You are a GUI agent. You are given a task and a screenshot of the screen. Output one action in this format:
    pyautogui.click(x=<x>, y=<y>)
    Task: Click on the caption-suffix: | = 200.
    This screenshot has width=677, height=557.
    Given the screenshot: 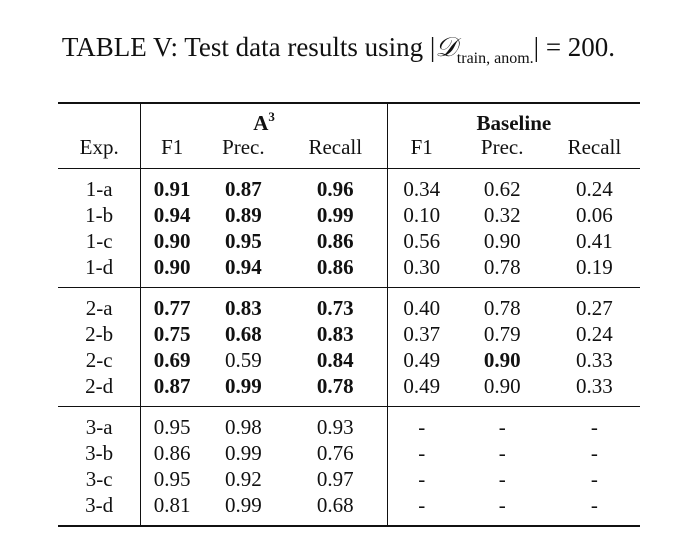 What is the action you would take?
    pyautogui.click(x=574, y=47)
    